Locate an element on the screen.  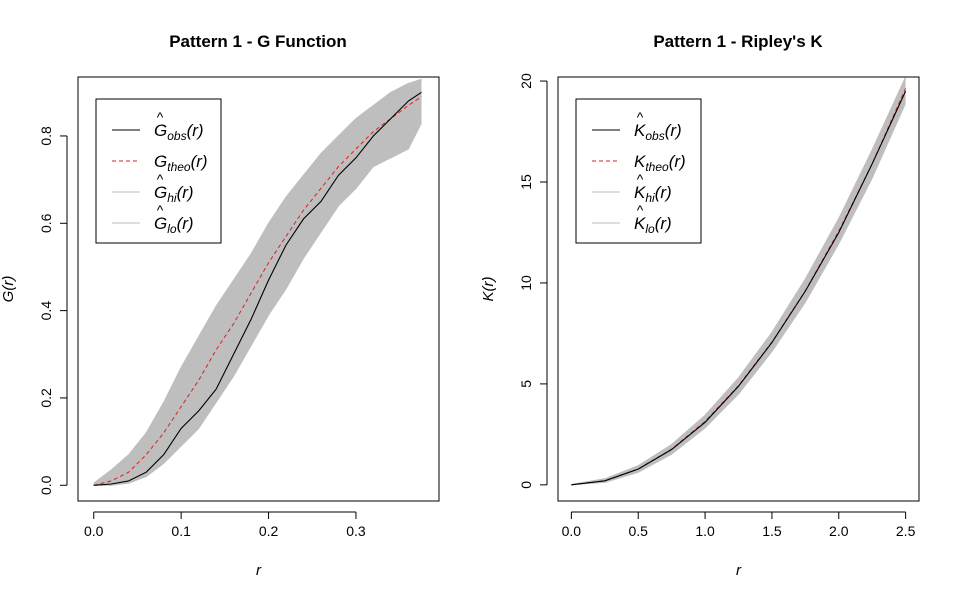
x-tick-label: 0.3 is located at coordinates (356, 531).